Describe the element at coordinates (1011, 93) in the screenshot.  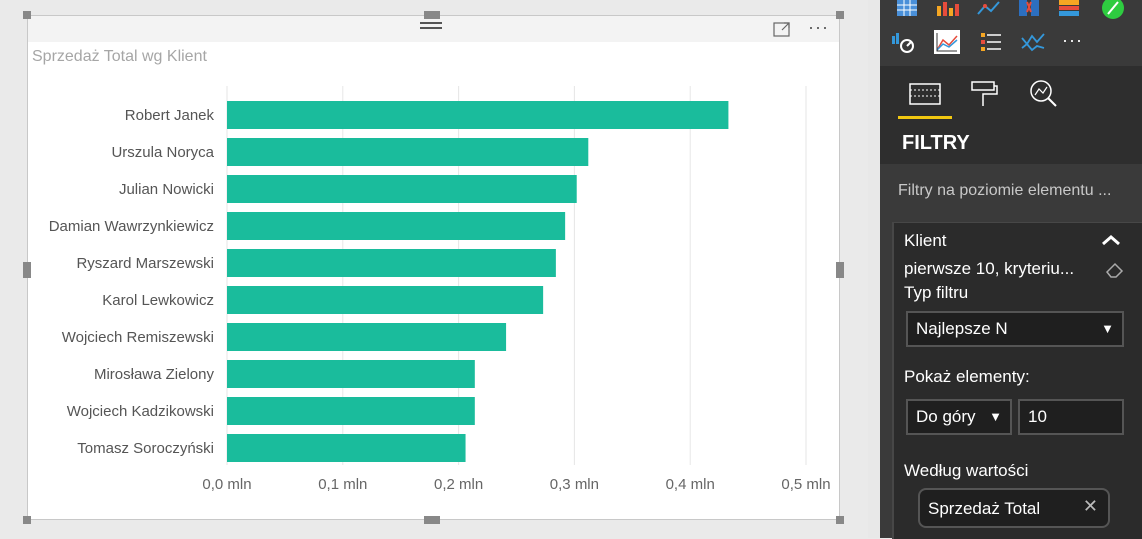
I see `pane-tabs` at that location.